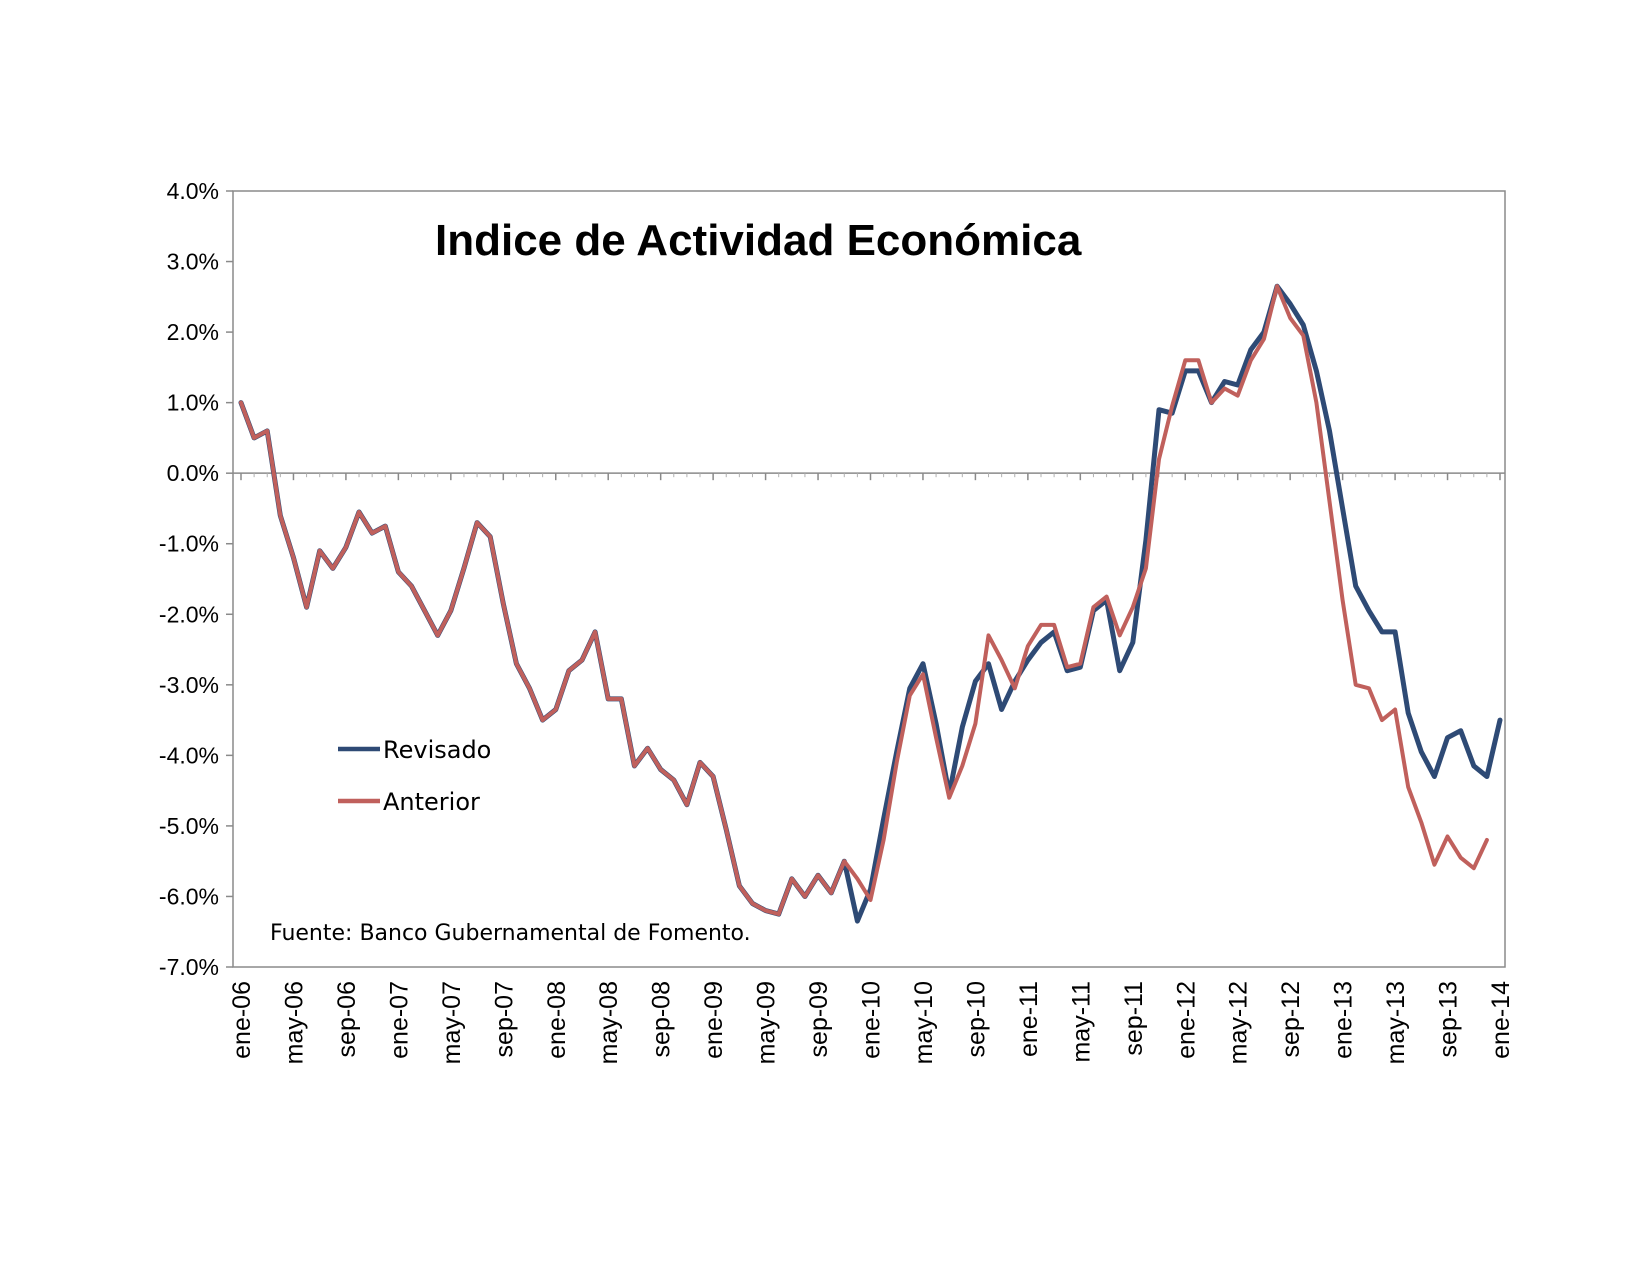 Image resolution: width=1650 pixels, height=1275 pixels. I want to click on y-tick-label: 4.0%, so click(193, 191).